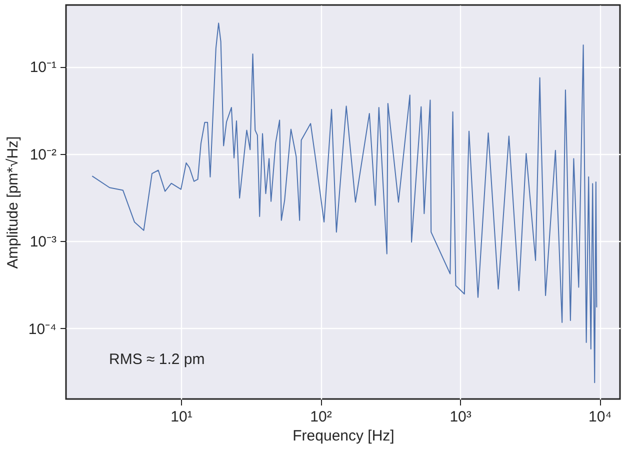 Image resolution: width=631 pixels, height=454 pixels. I want to click on annotation: RMS ≈ 1.2 pm, so click(157, 359).